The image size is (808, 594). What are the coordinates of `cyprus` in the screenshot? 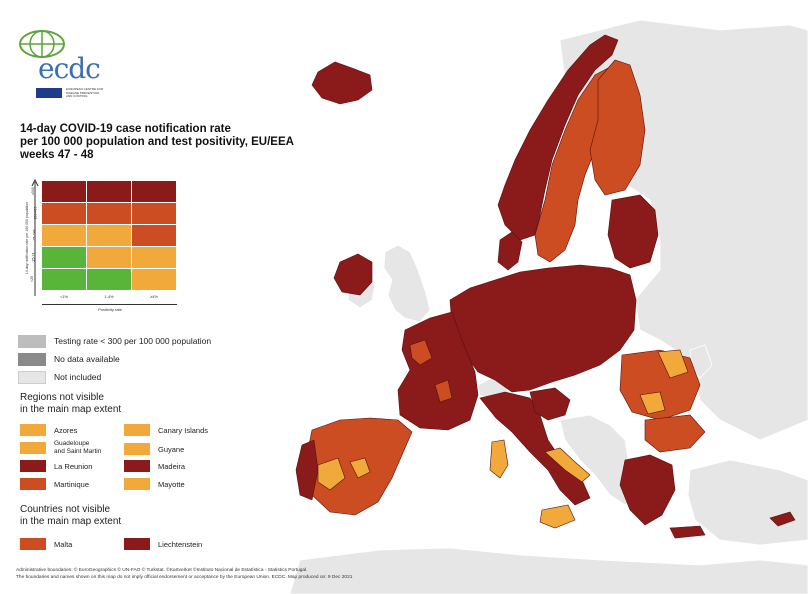 It's located at (782, 519).